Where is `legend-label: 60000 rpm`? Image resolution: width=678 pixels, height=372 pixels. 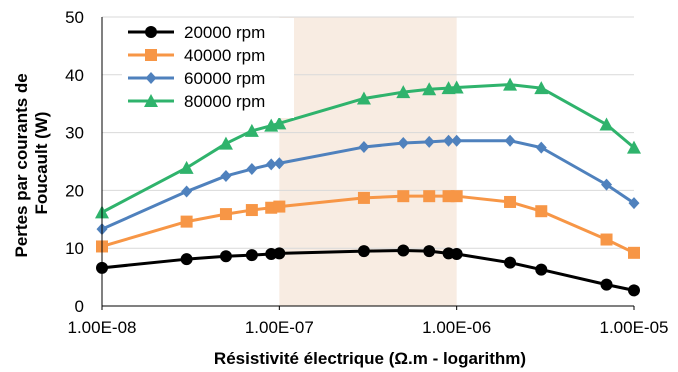
legend-label: 60000 rpm is located at coordinates (224, 78).